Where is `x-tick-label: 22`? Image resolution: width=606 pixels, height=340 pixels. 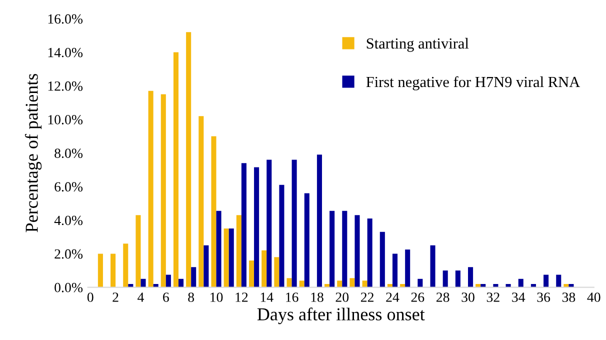 x-tick-label: 22 is located at coordinates (367, 297).